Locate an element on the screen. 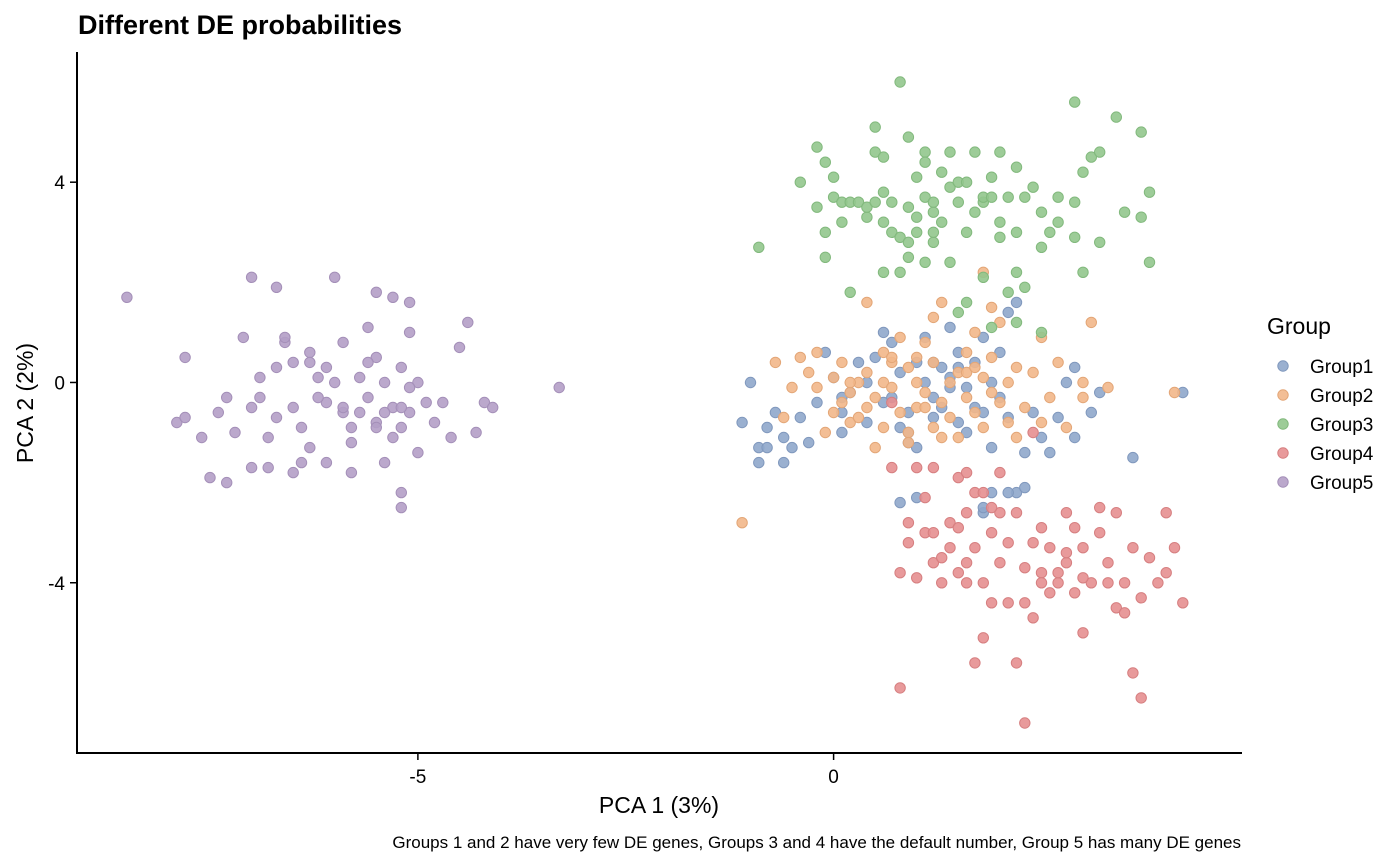 The width and height of the screenshot is (1400, 865). legend-label-group5: Group5 is located at coordinates (1341, 483).